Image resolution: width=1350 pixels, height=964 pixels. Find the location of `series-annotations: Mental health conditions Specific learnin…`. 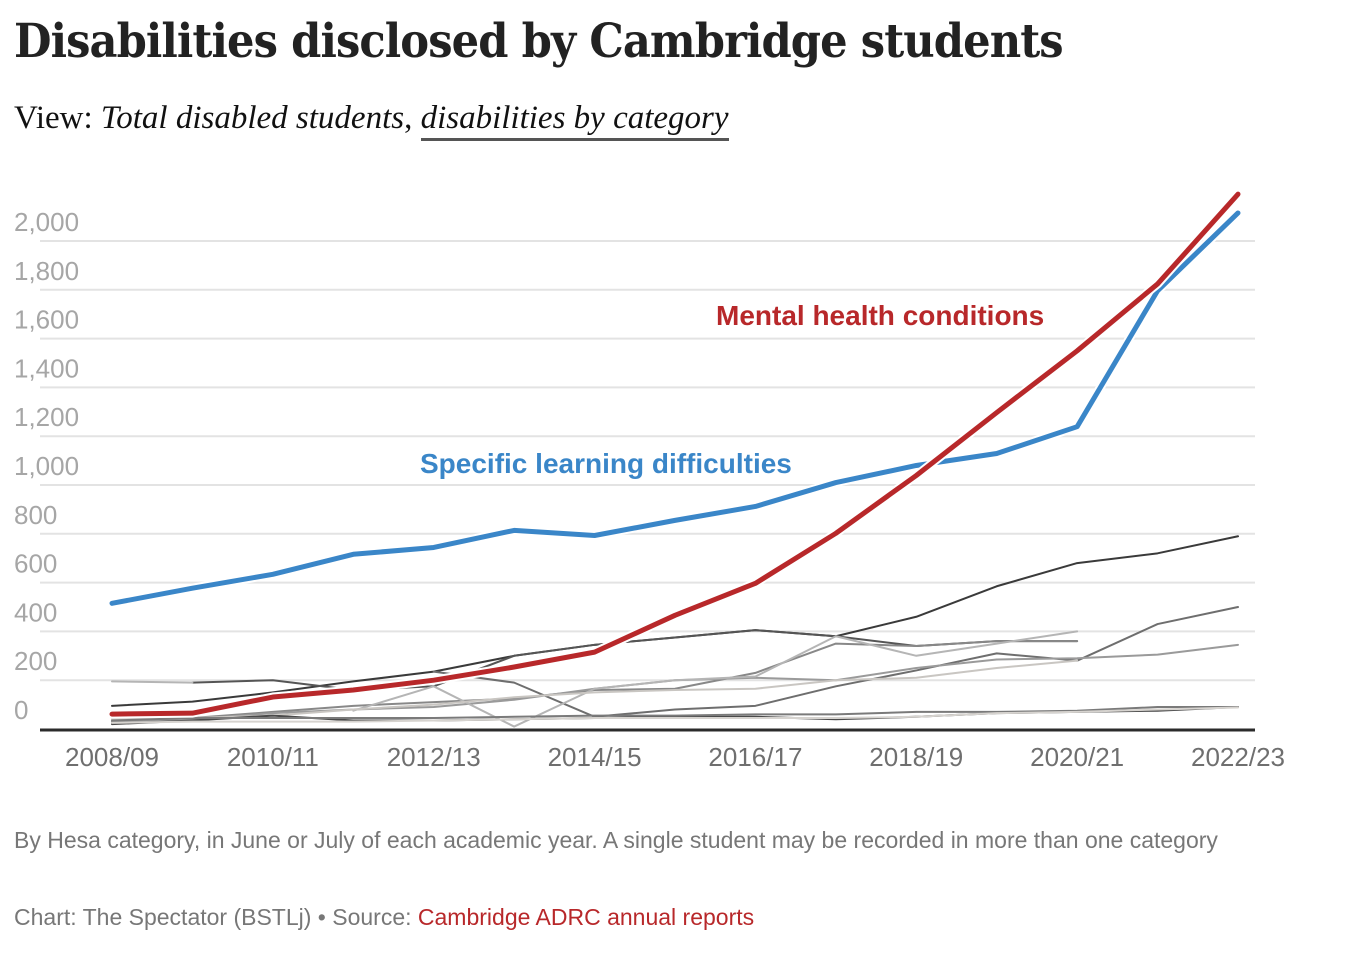

series-annotations: Mental health conditions Specific learnin… is located at coordinates (732, 389).